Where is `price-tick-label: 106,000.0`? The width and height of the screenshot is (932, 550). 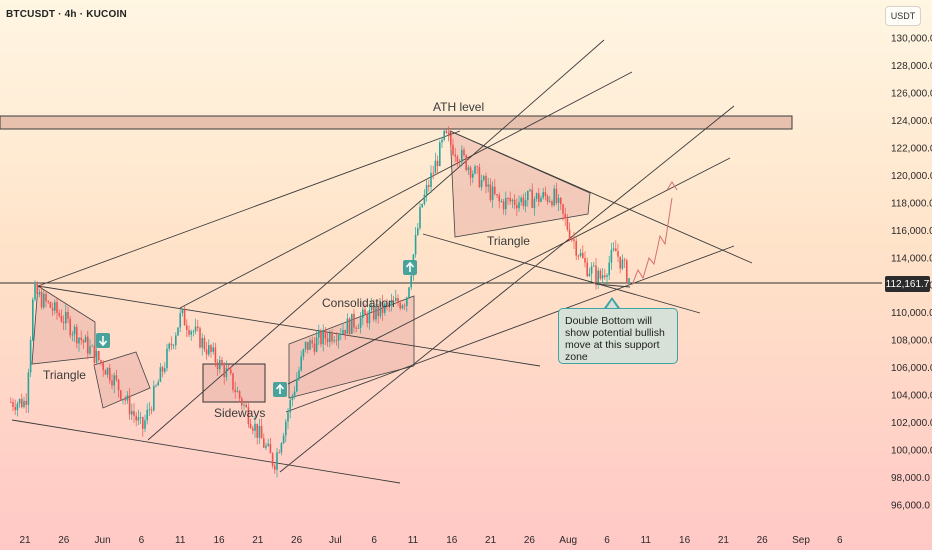 price-tick-label: 106,000.0 is located at coordinates (911, 368).